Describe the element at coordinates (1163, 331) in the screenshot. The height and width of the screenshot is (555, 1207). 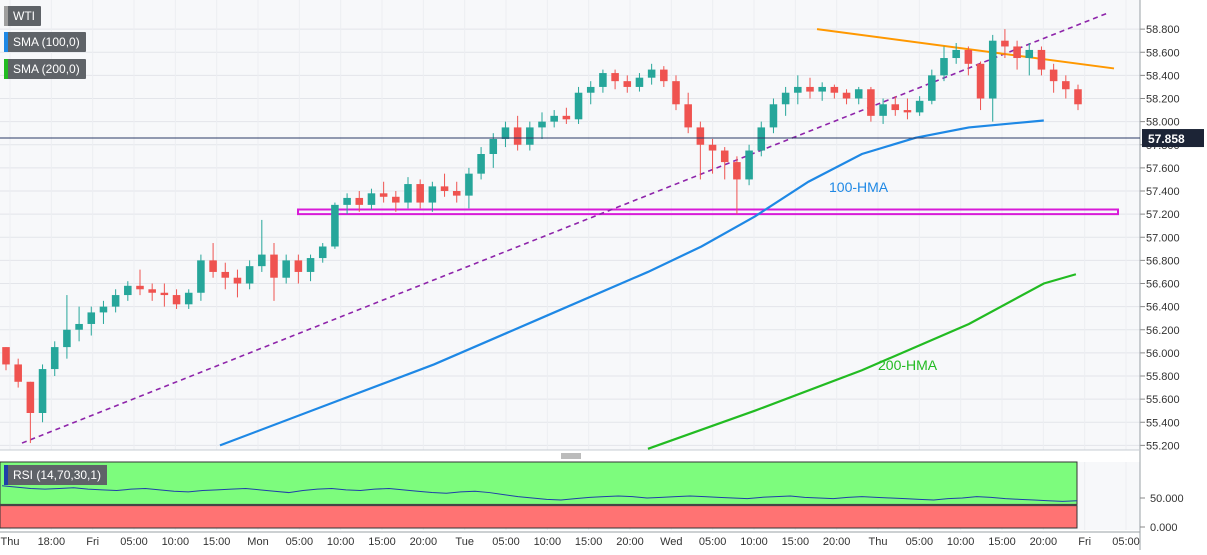
I see `y-tick-label: 56.200` at that location.